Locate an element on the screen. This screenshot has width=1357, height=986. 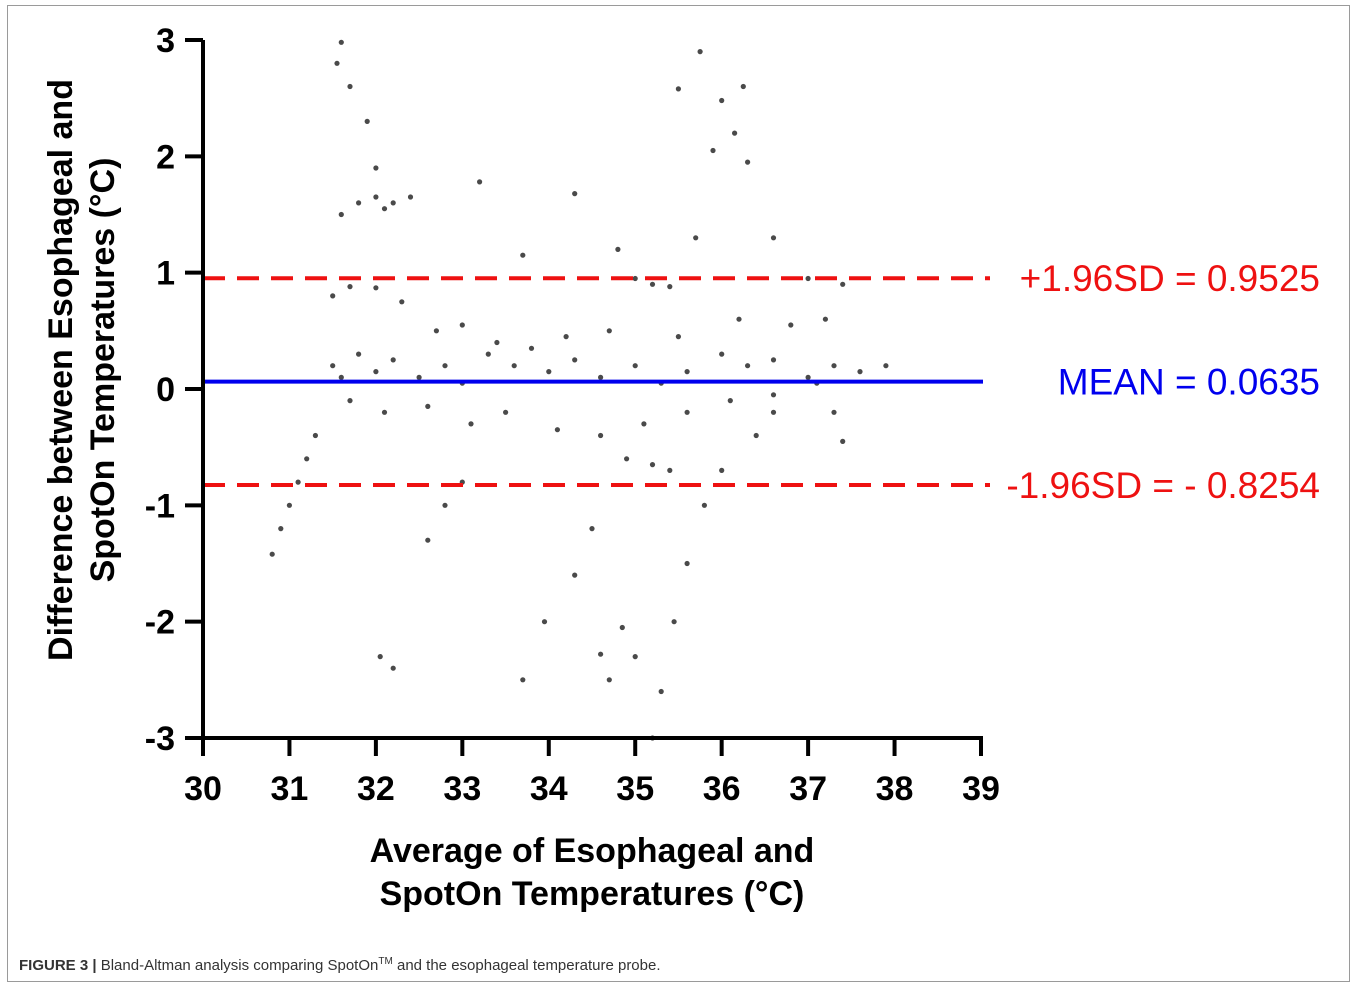
y-tick-label: -1 is located at coordinates (160, 506).